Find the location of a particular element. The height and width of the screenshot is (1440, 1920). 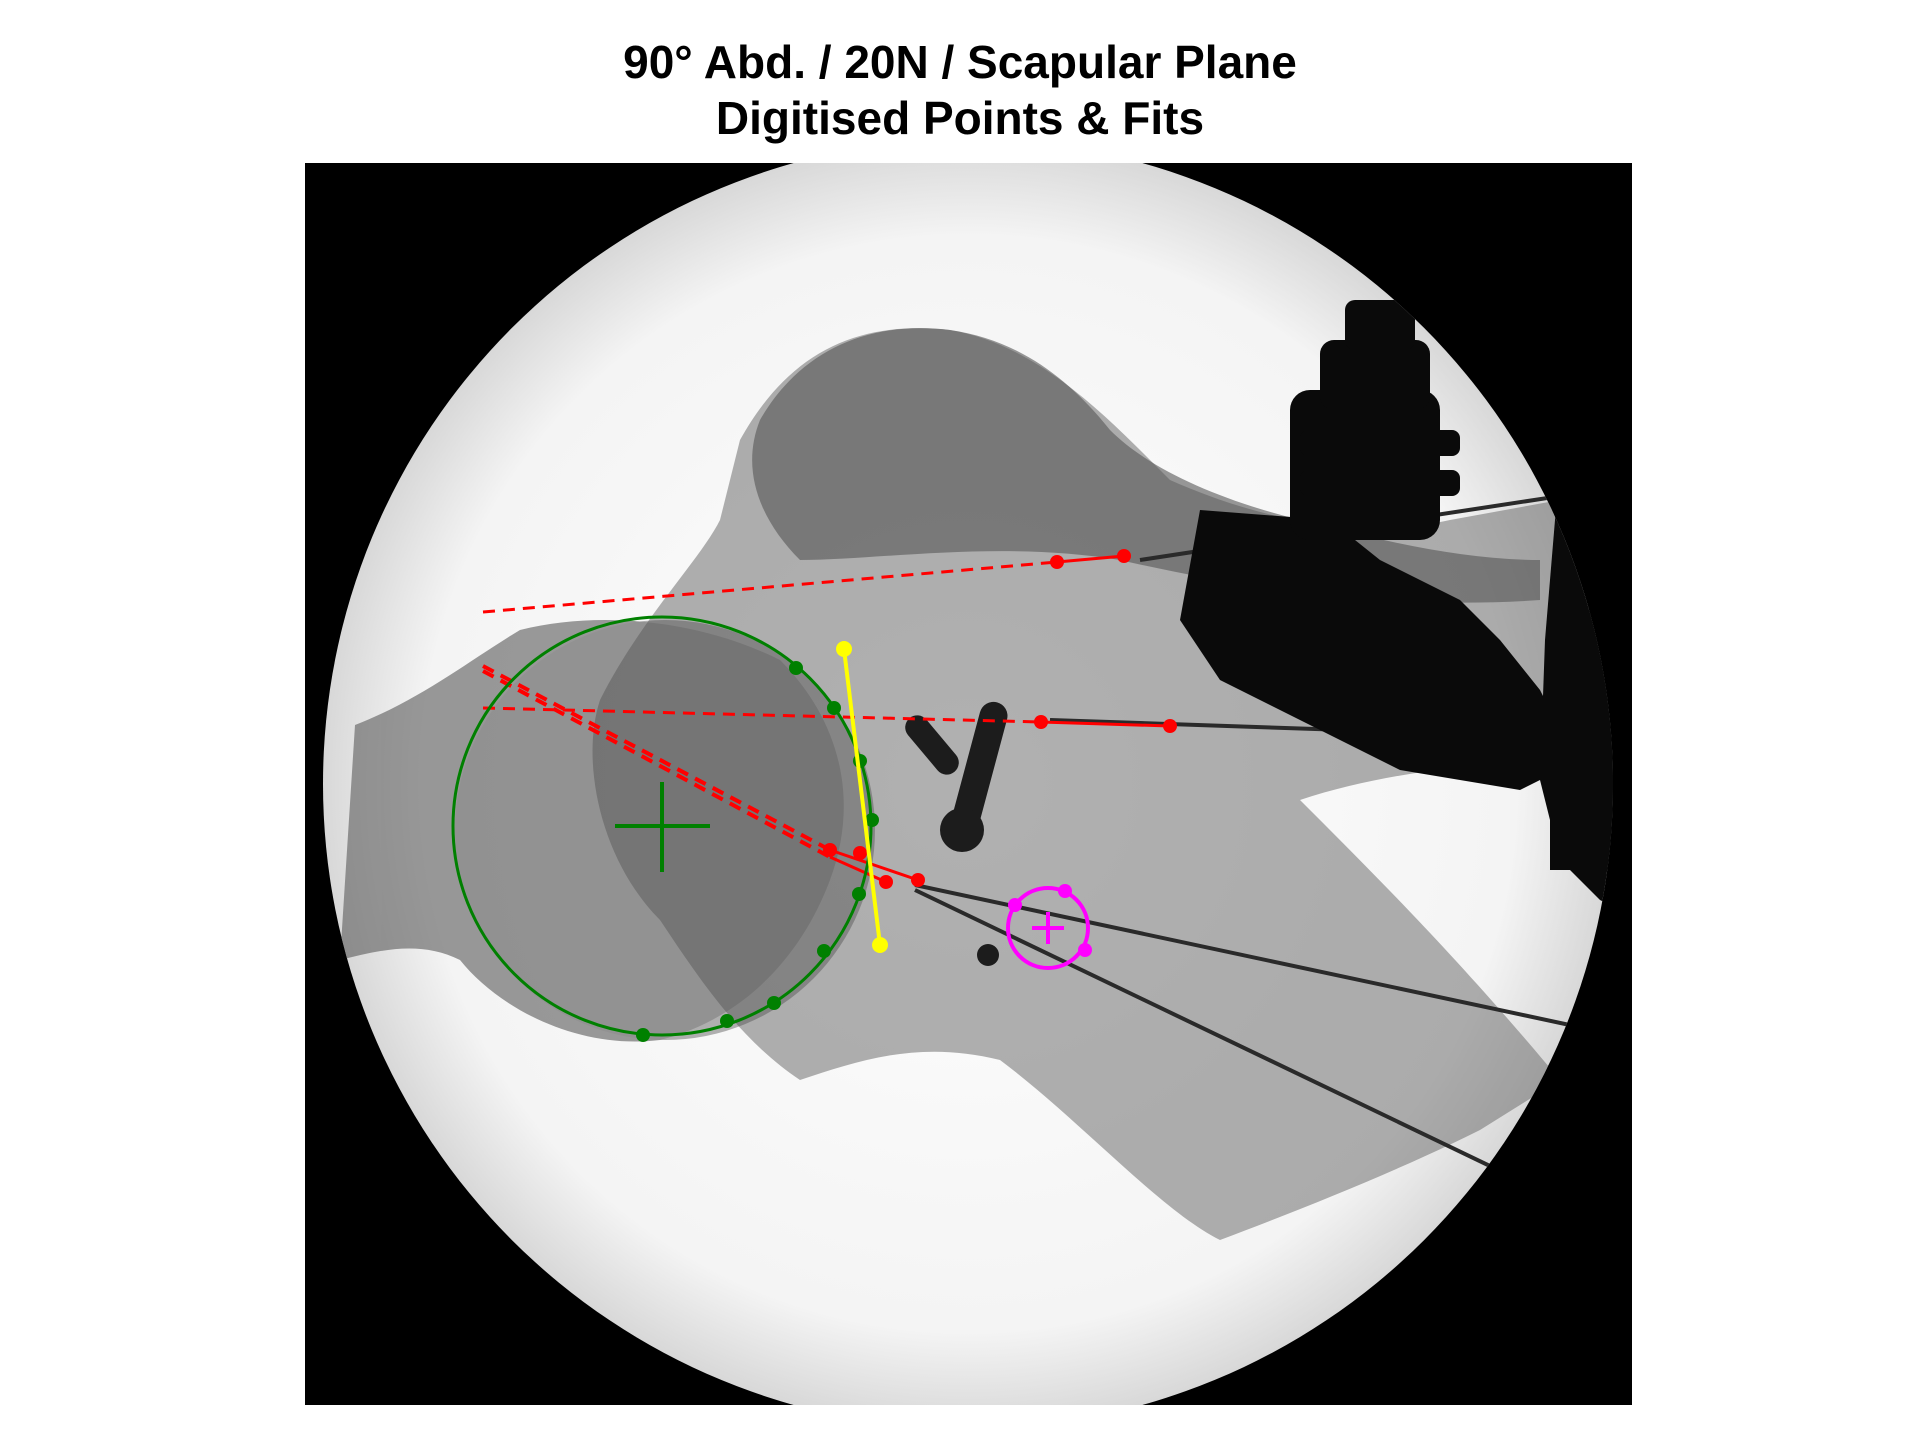

marker-digitised-points is located at coordinates (1050, 920).